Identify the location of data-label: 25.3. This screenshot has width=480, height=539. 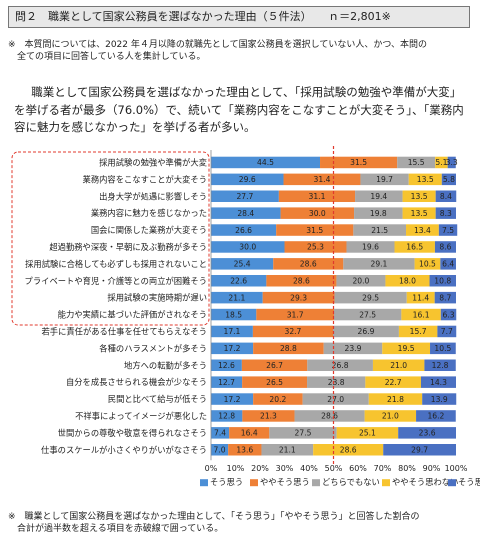
(315, 247).